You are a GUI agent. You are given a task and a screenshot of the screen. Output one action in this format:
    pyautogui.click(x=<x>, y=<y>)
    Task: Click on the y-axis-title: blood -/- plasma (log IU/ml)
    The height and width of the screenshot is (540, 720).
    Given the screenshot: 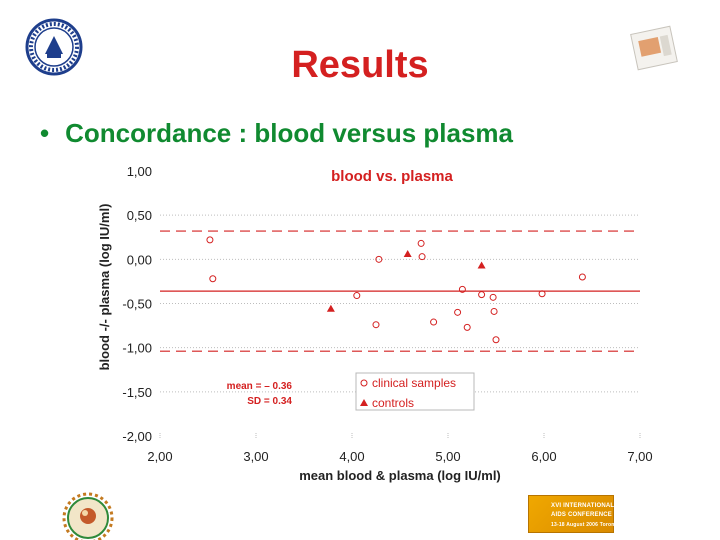 What is the action you would take?
    pyautogui.click(x=104, y=287)
    